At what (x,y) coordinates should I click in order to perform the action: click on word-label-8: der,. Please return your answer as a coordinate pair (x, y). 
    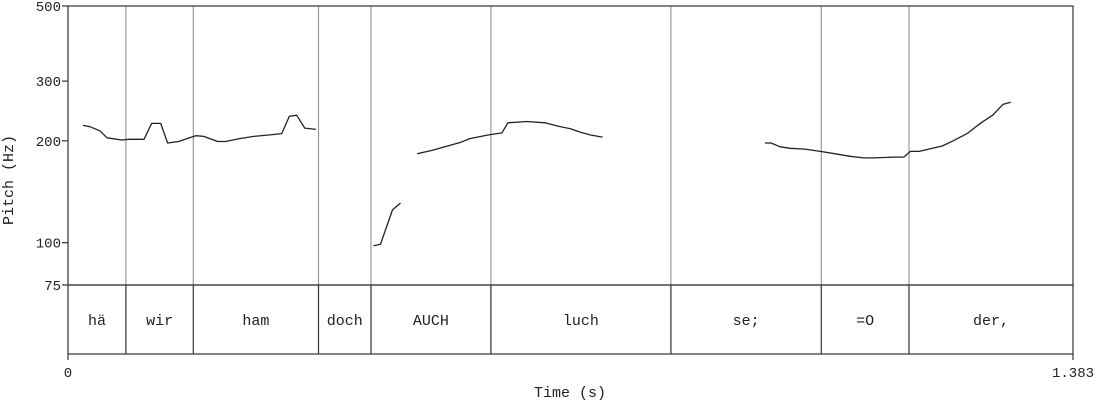
    Looking at the image, I should click on (991, 321).